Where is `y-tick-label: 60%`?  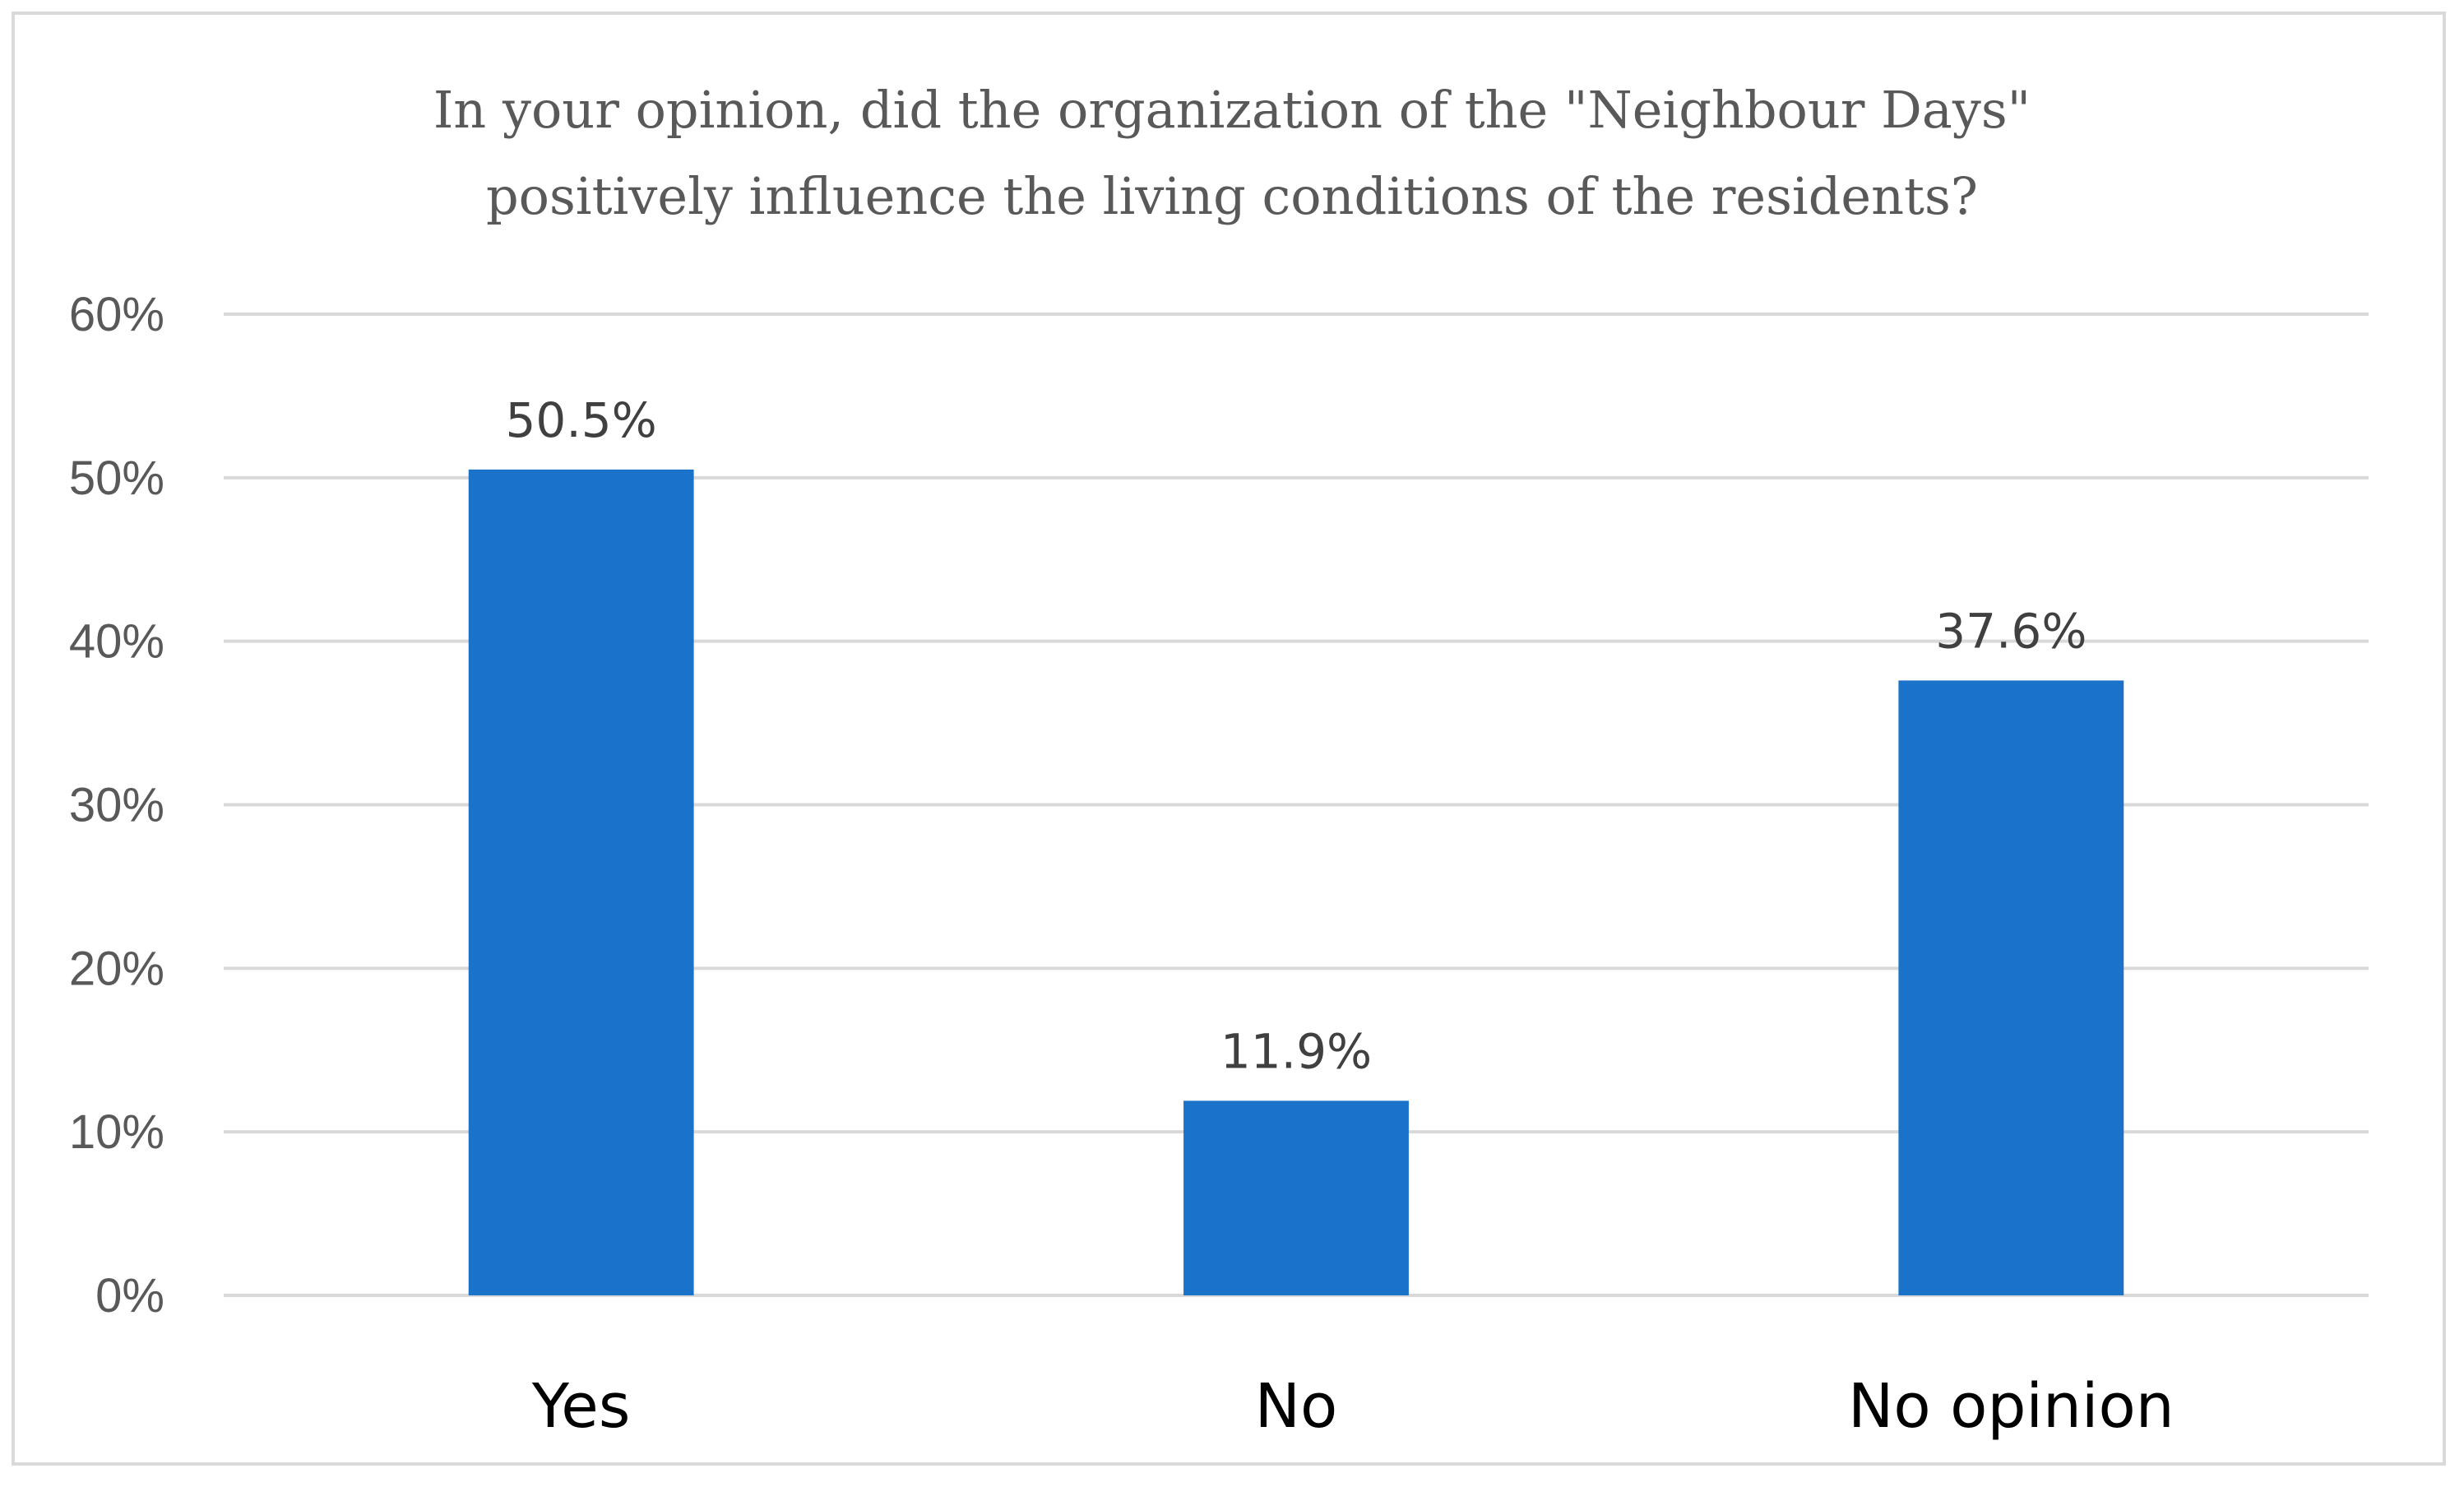
y-tick-label: 60% is located at coordinates (116, 314).